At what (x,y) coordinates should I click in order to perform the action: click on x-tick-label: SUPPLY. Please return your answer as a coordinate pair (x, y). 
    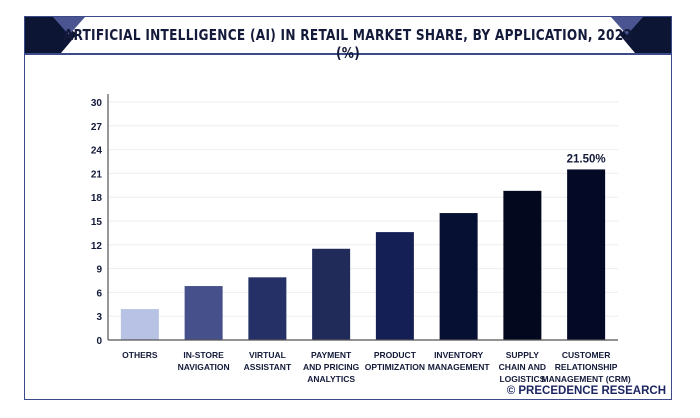
    Looking at the image, I should click on (523, 355).